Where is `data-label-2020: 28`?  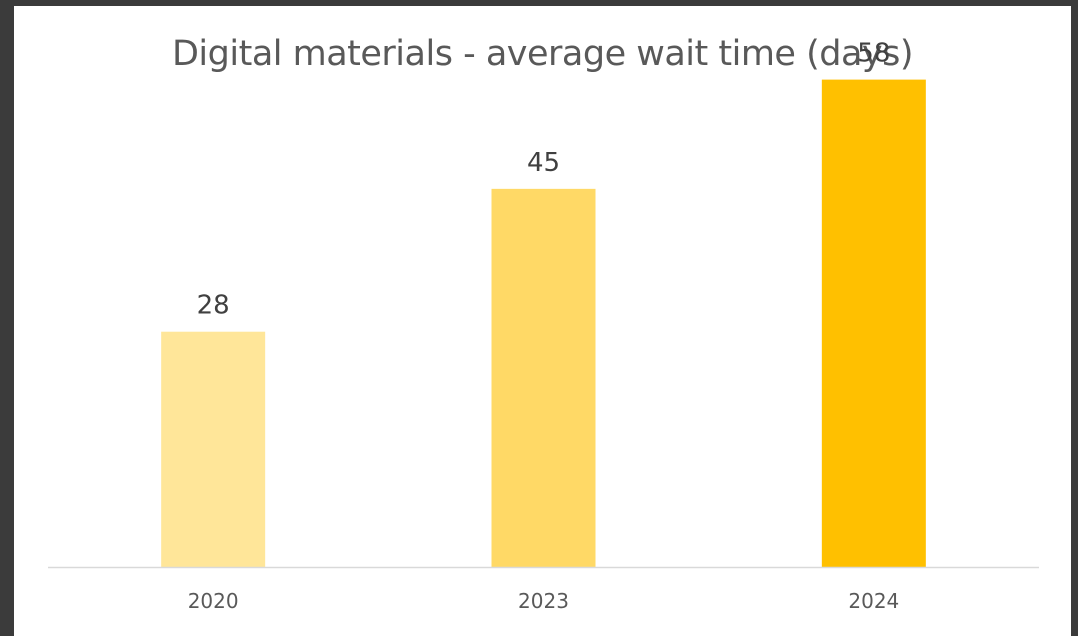
data-label-2020: 28 is located at coordinates (213, 306).